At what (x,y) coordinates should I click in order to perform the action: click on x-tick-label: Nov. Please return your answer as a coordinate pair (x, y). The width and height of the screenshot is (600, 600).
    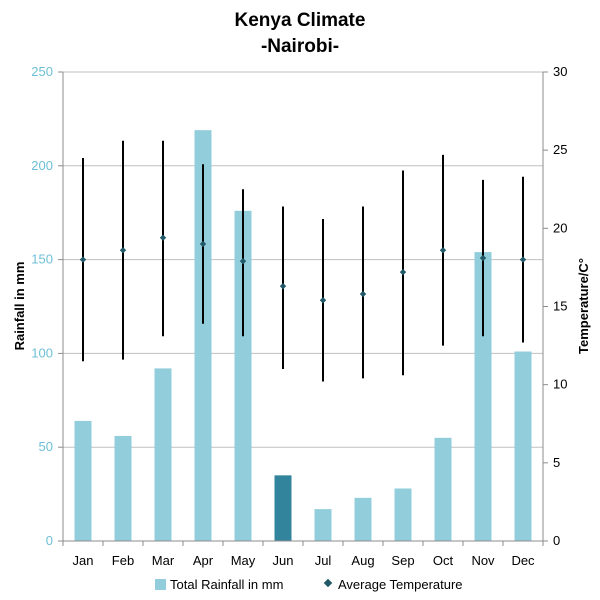
    Looking at the image, I should click on (483, 560).